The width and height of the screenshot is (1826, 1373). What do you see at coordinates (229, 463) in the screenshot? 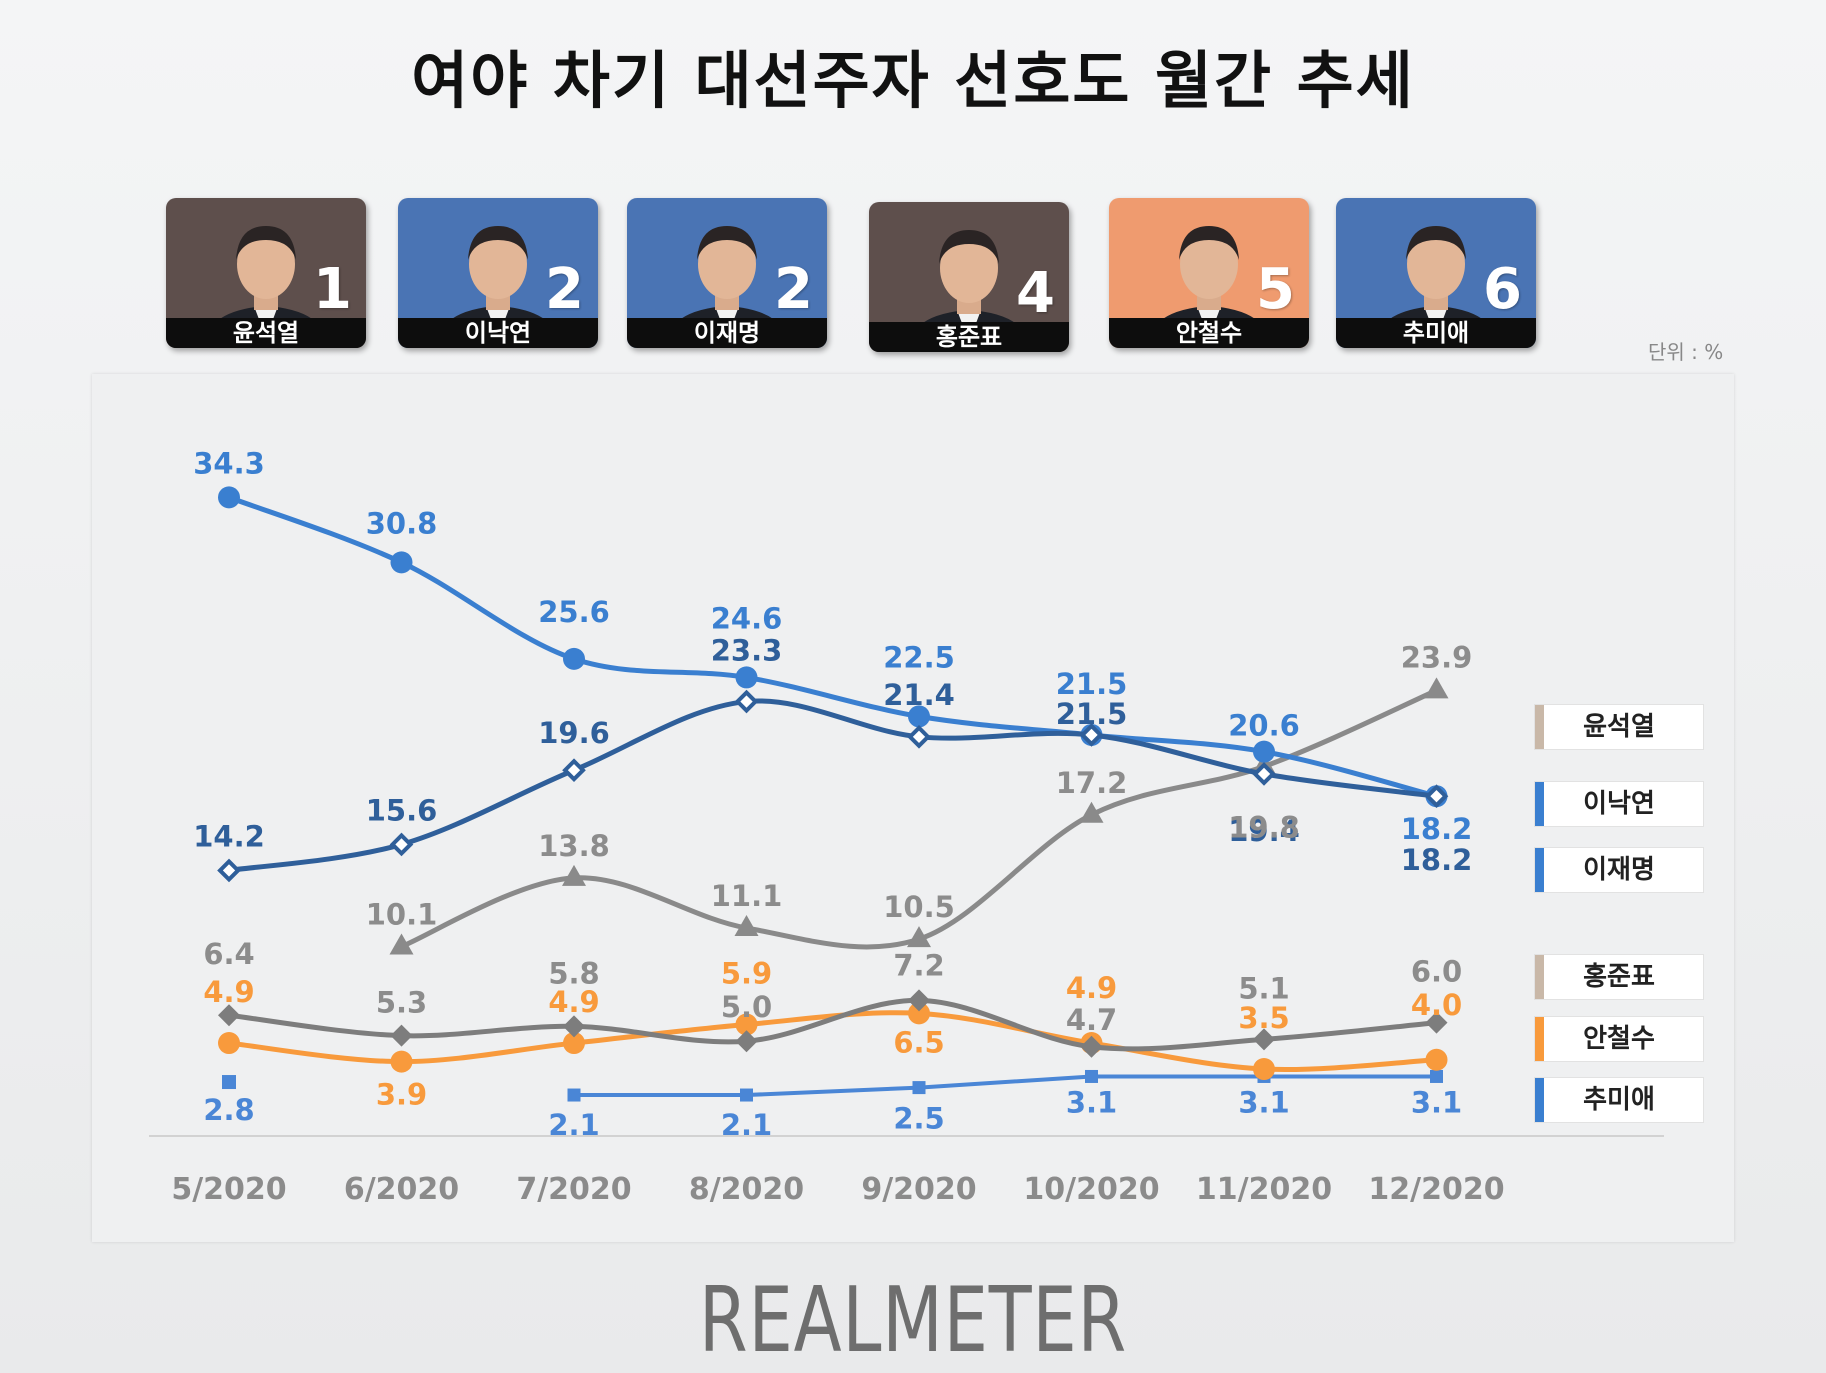
I see `data-label: 34.3` at bounding box center [229, 463].